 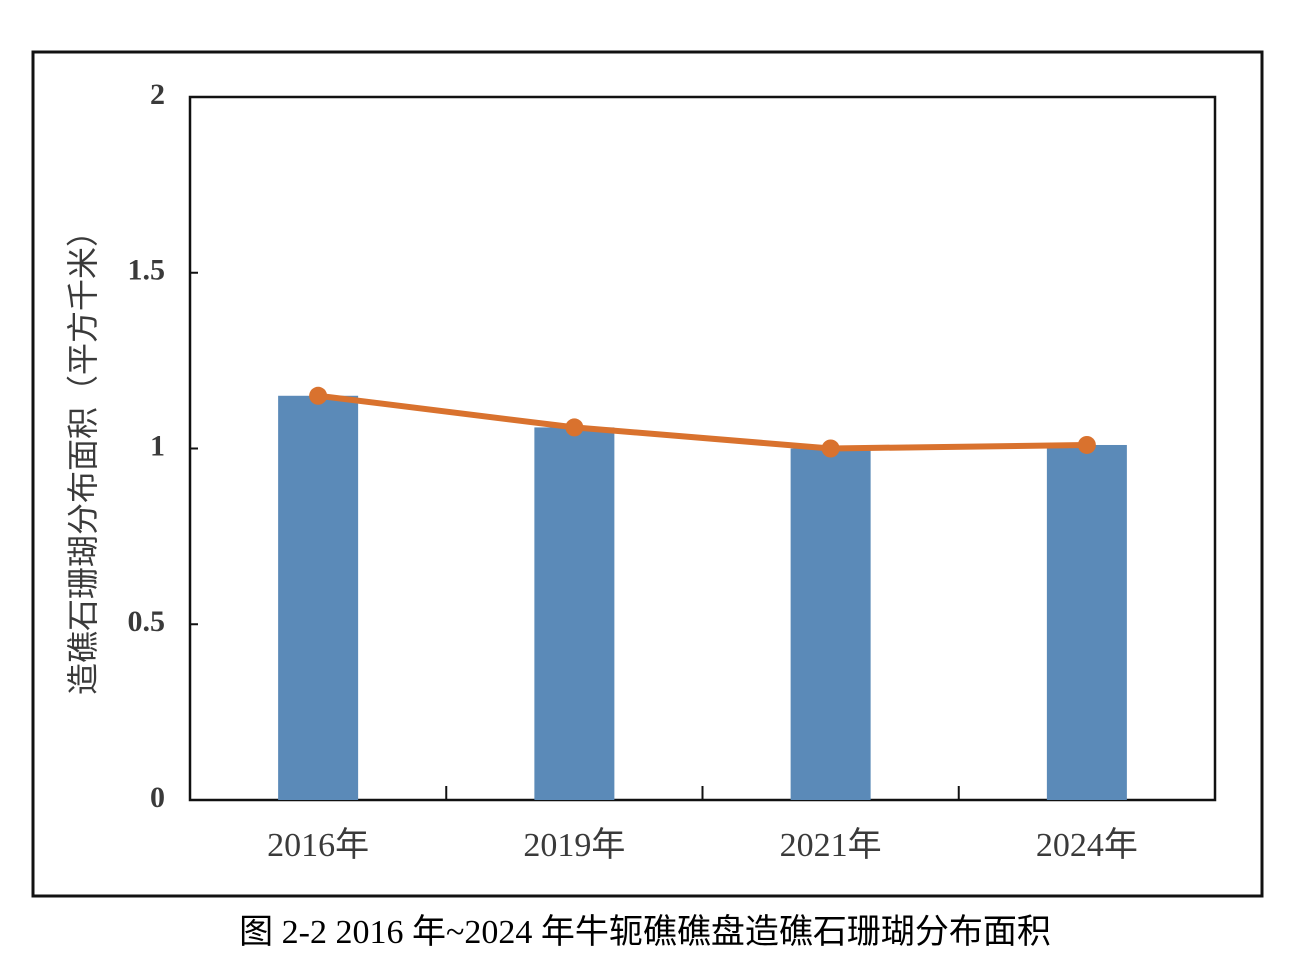 I want to click on caption: 图 2-2 2016 年~2024 年牛轭礁礁盘造礁石珊瑚分布面积, so click(x=645, y=932).